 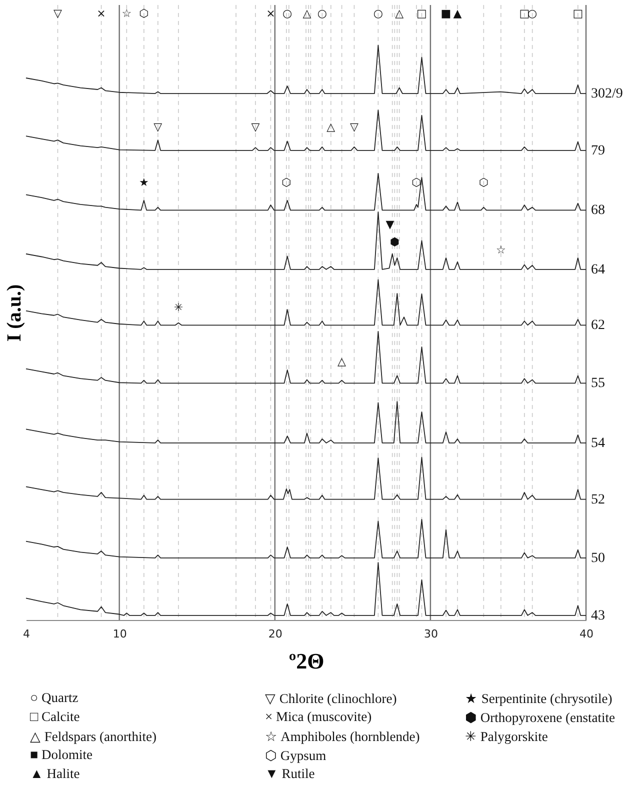 What do you see at coordinates (607, 94) in the screenshot?
I see `series-label: 302/9` at bounding box center [607, 94].